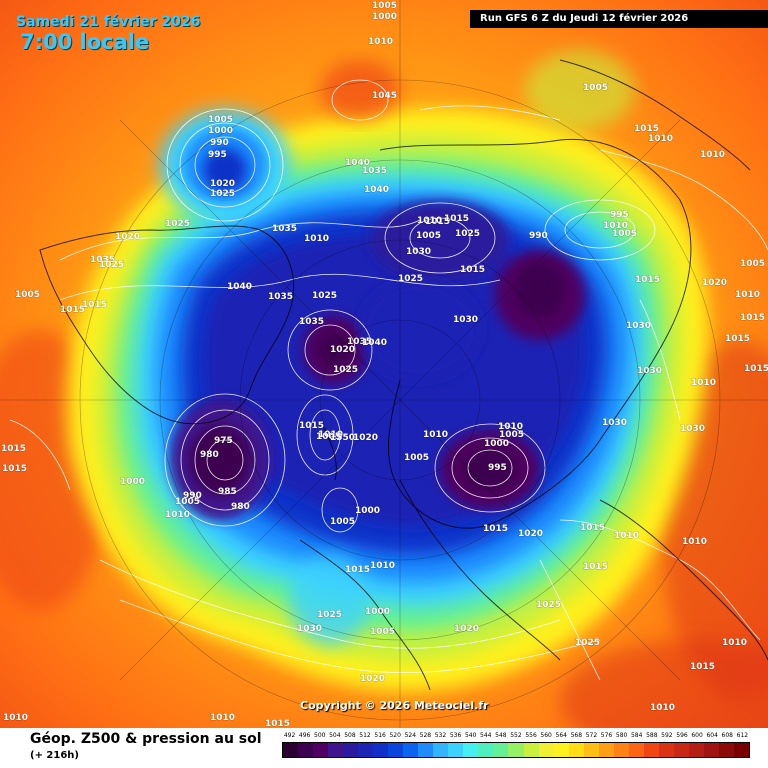 Image resolution: width=768 pixels, height=768 pixels. I want to click on scale-label: 532, so click(440, 735).